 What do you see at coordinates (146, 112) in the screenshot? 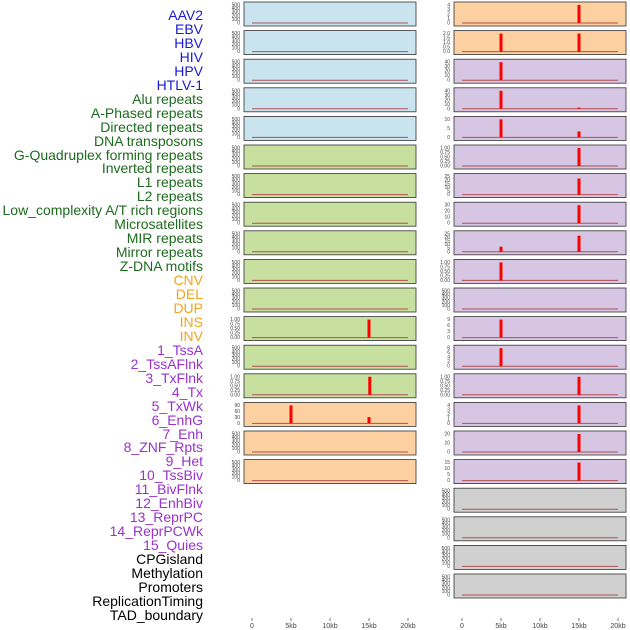
I see `row-label: A-Phased repeats` at bounding box center [146, 112].